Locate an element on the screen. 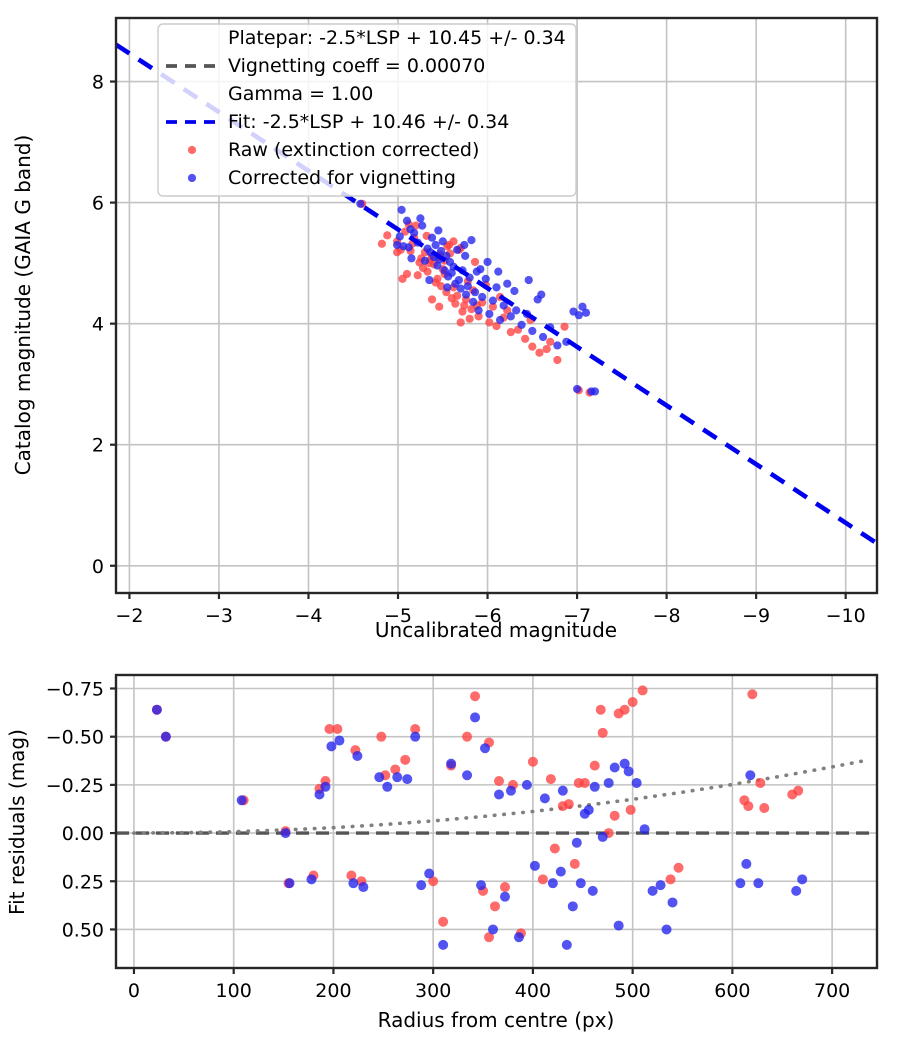 Image resolution: width=900 pixels, height=1050 pixels. x-tick-label: −8 is located at coordinates (667, 616).